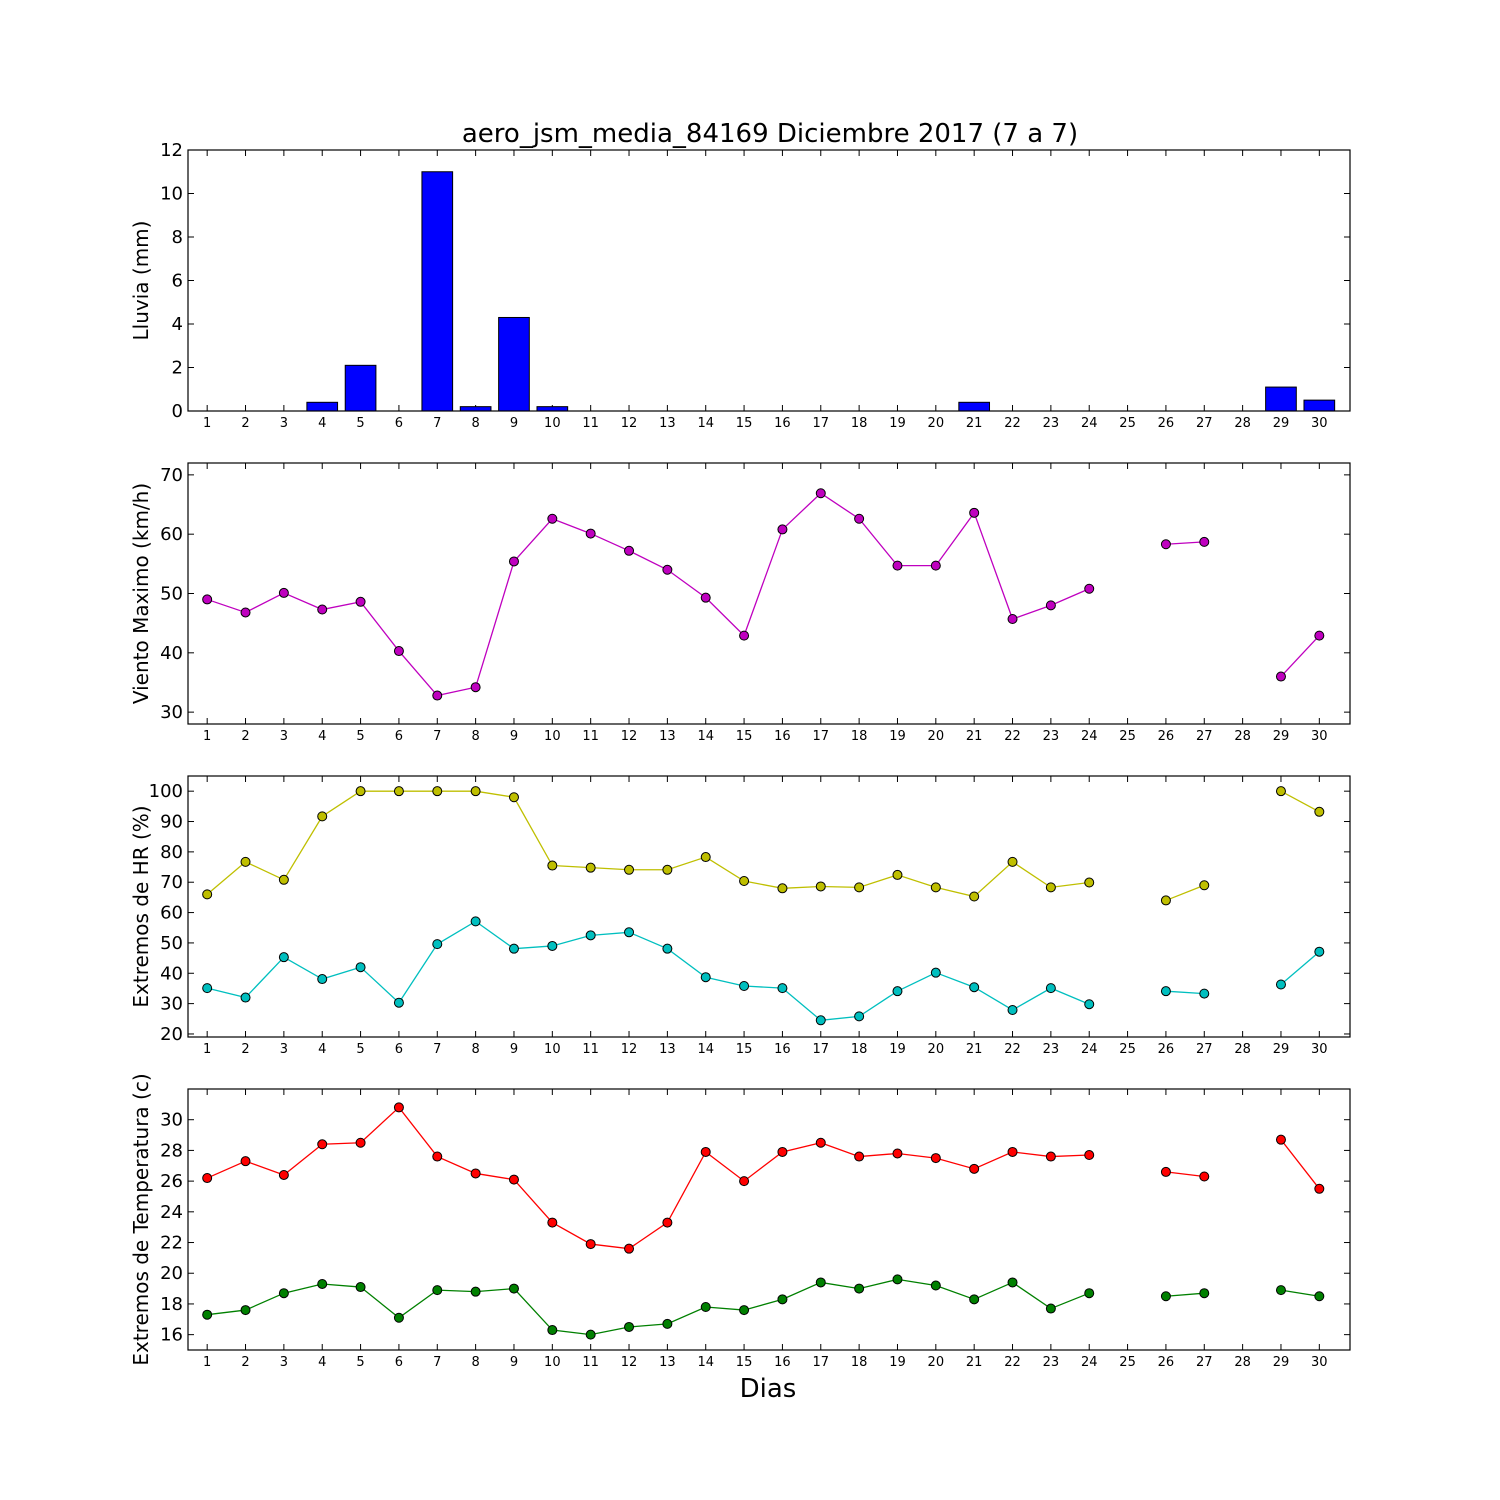 The height and width of the screenshot is (1500, 1500). Describe the element at coordinates (171, 1243) in the screenshot. I see `y-tick-label: 22` at that location.